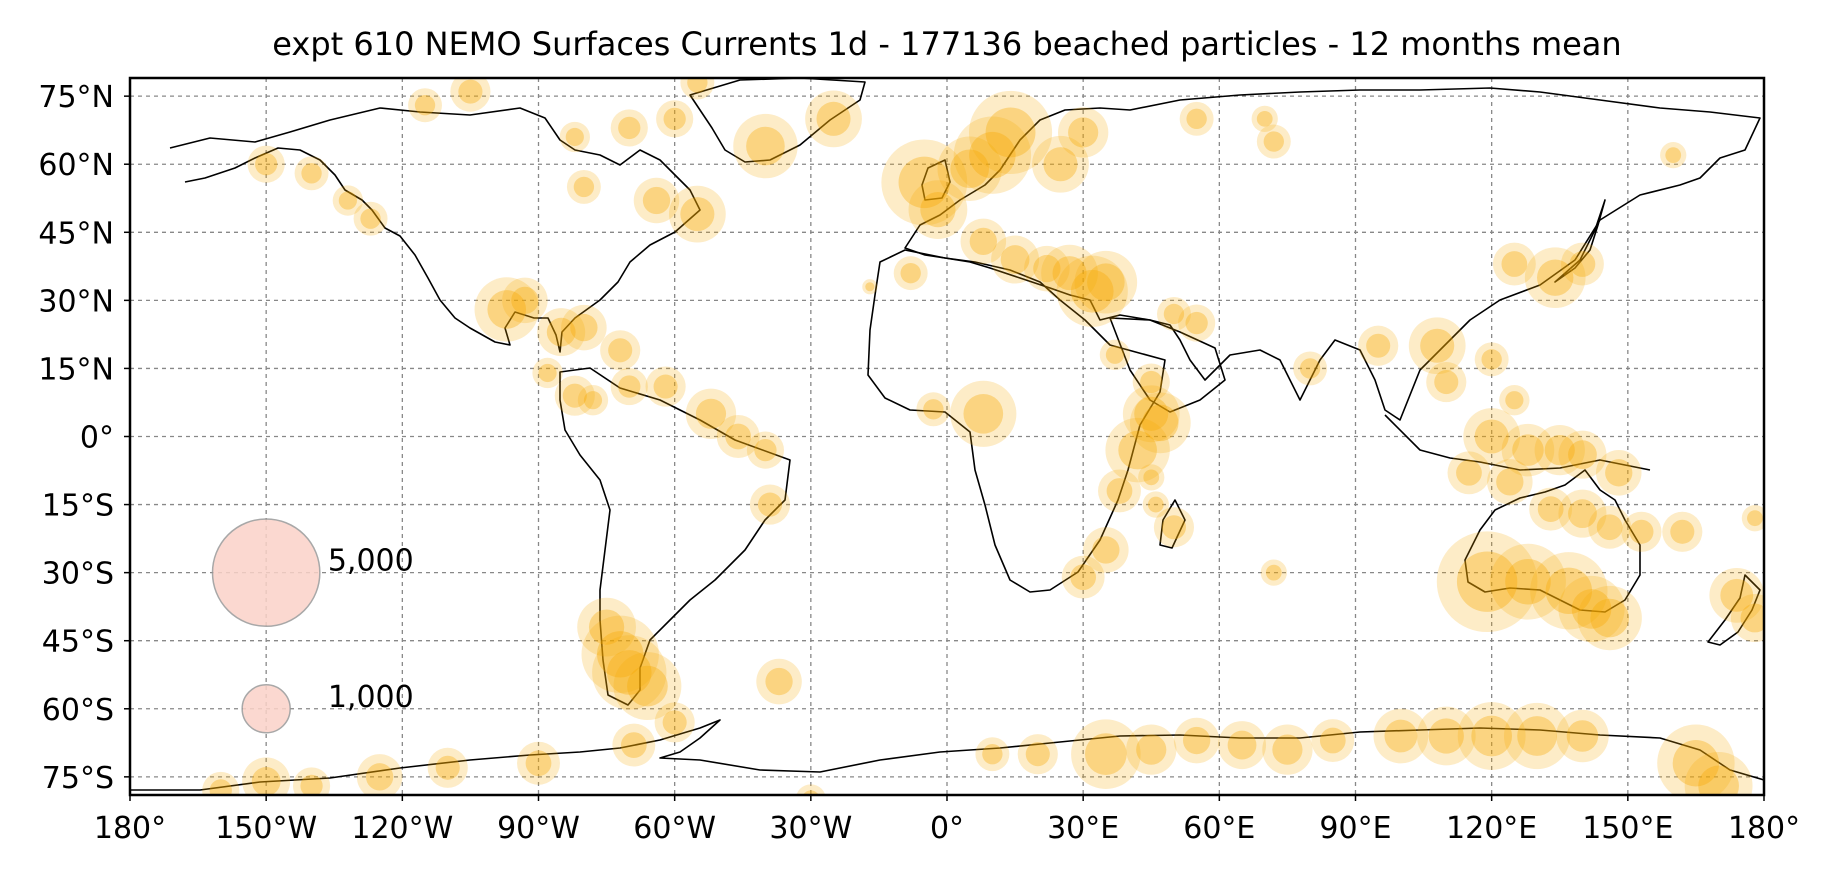  Describe the element at coordinates (371, 697) in the screenshot. I see `legend-label-1000: 1,000` at that location.